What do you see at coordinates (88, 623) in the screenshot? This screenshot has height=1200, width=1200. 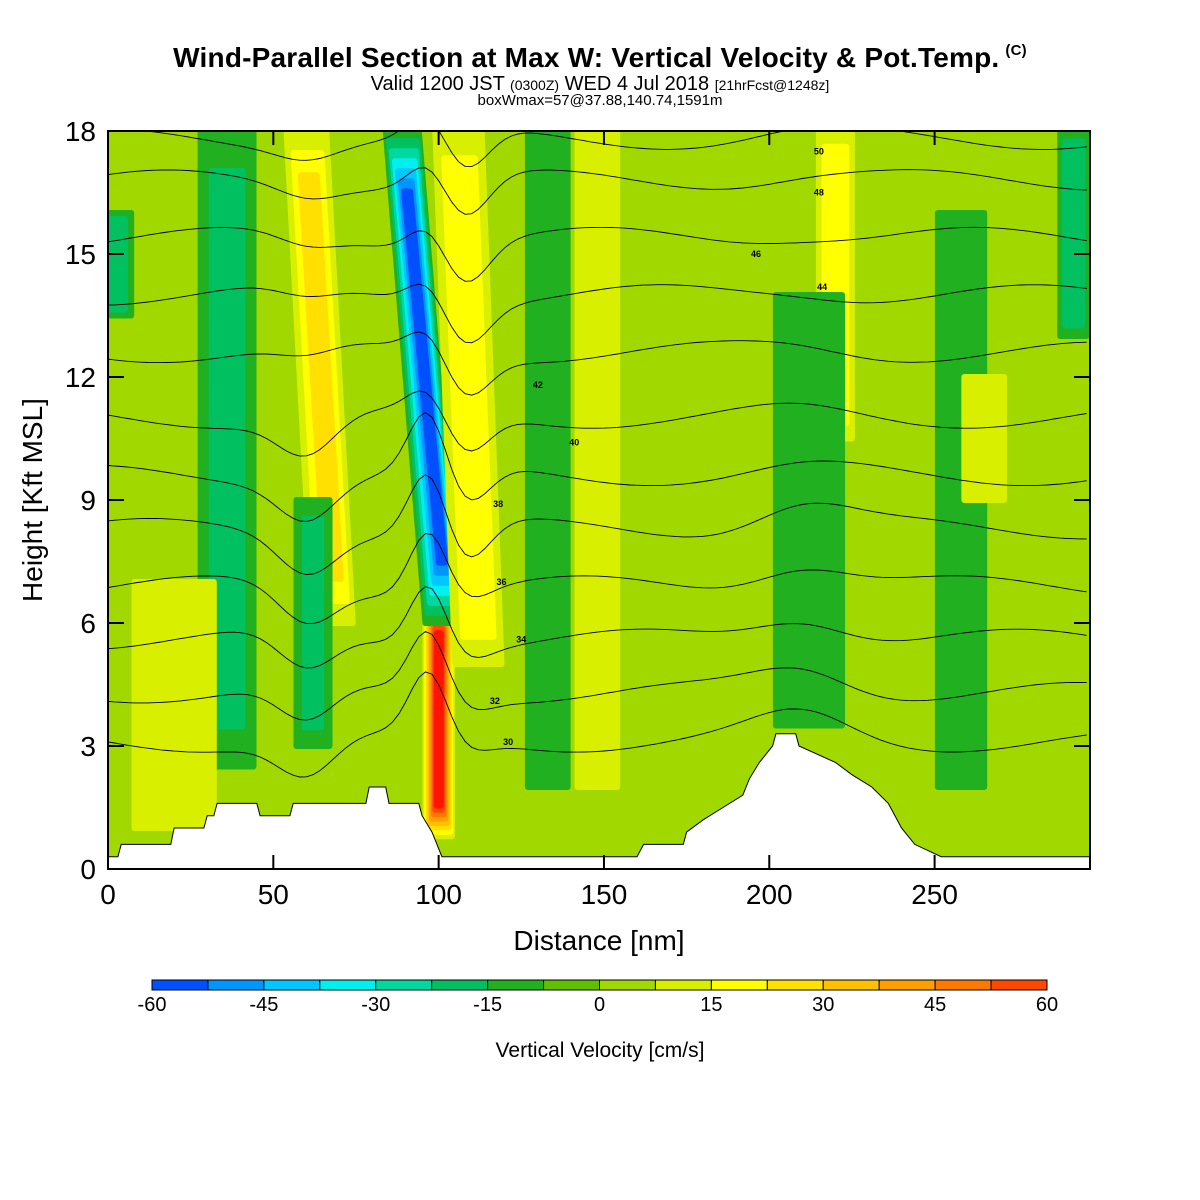 I see `y-tick-label: 6` at bounding box center [88, 623].